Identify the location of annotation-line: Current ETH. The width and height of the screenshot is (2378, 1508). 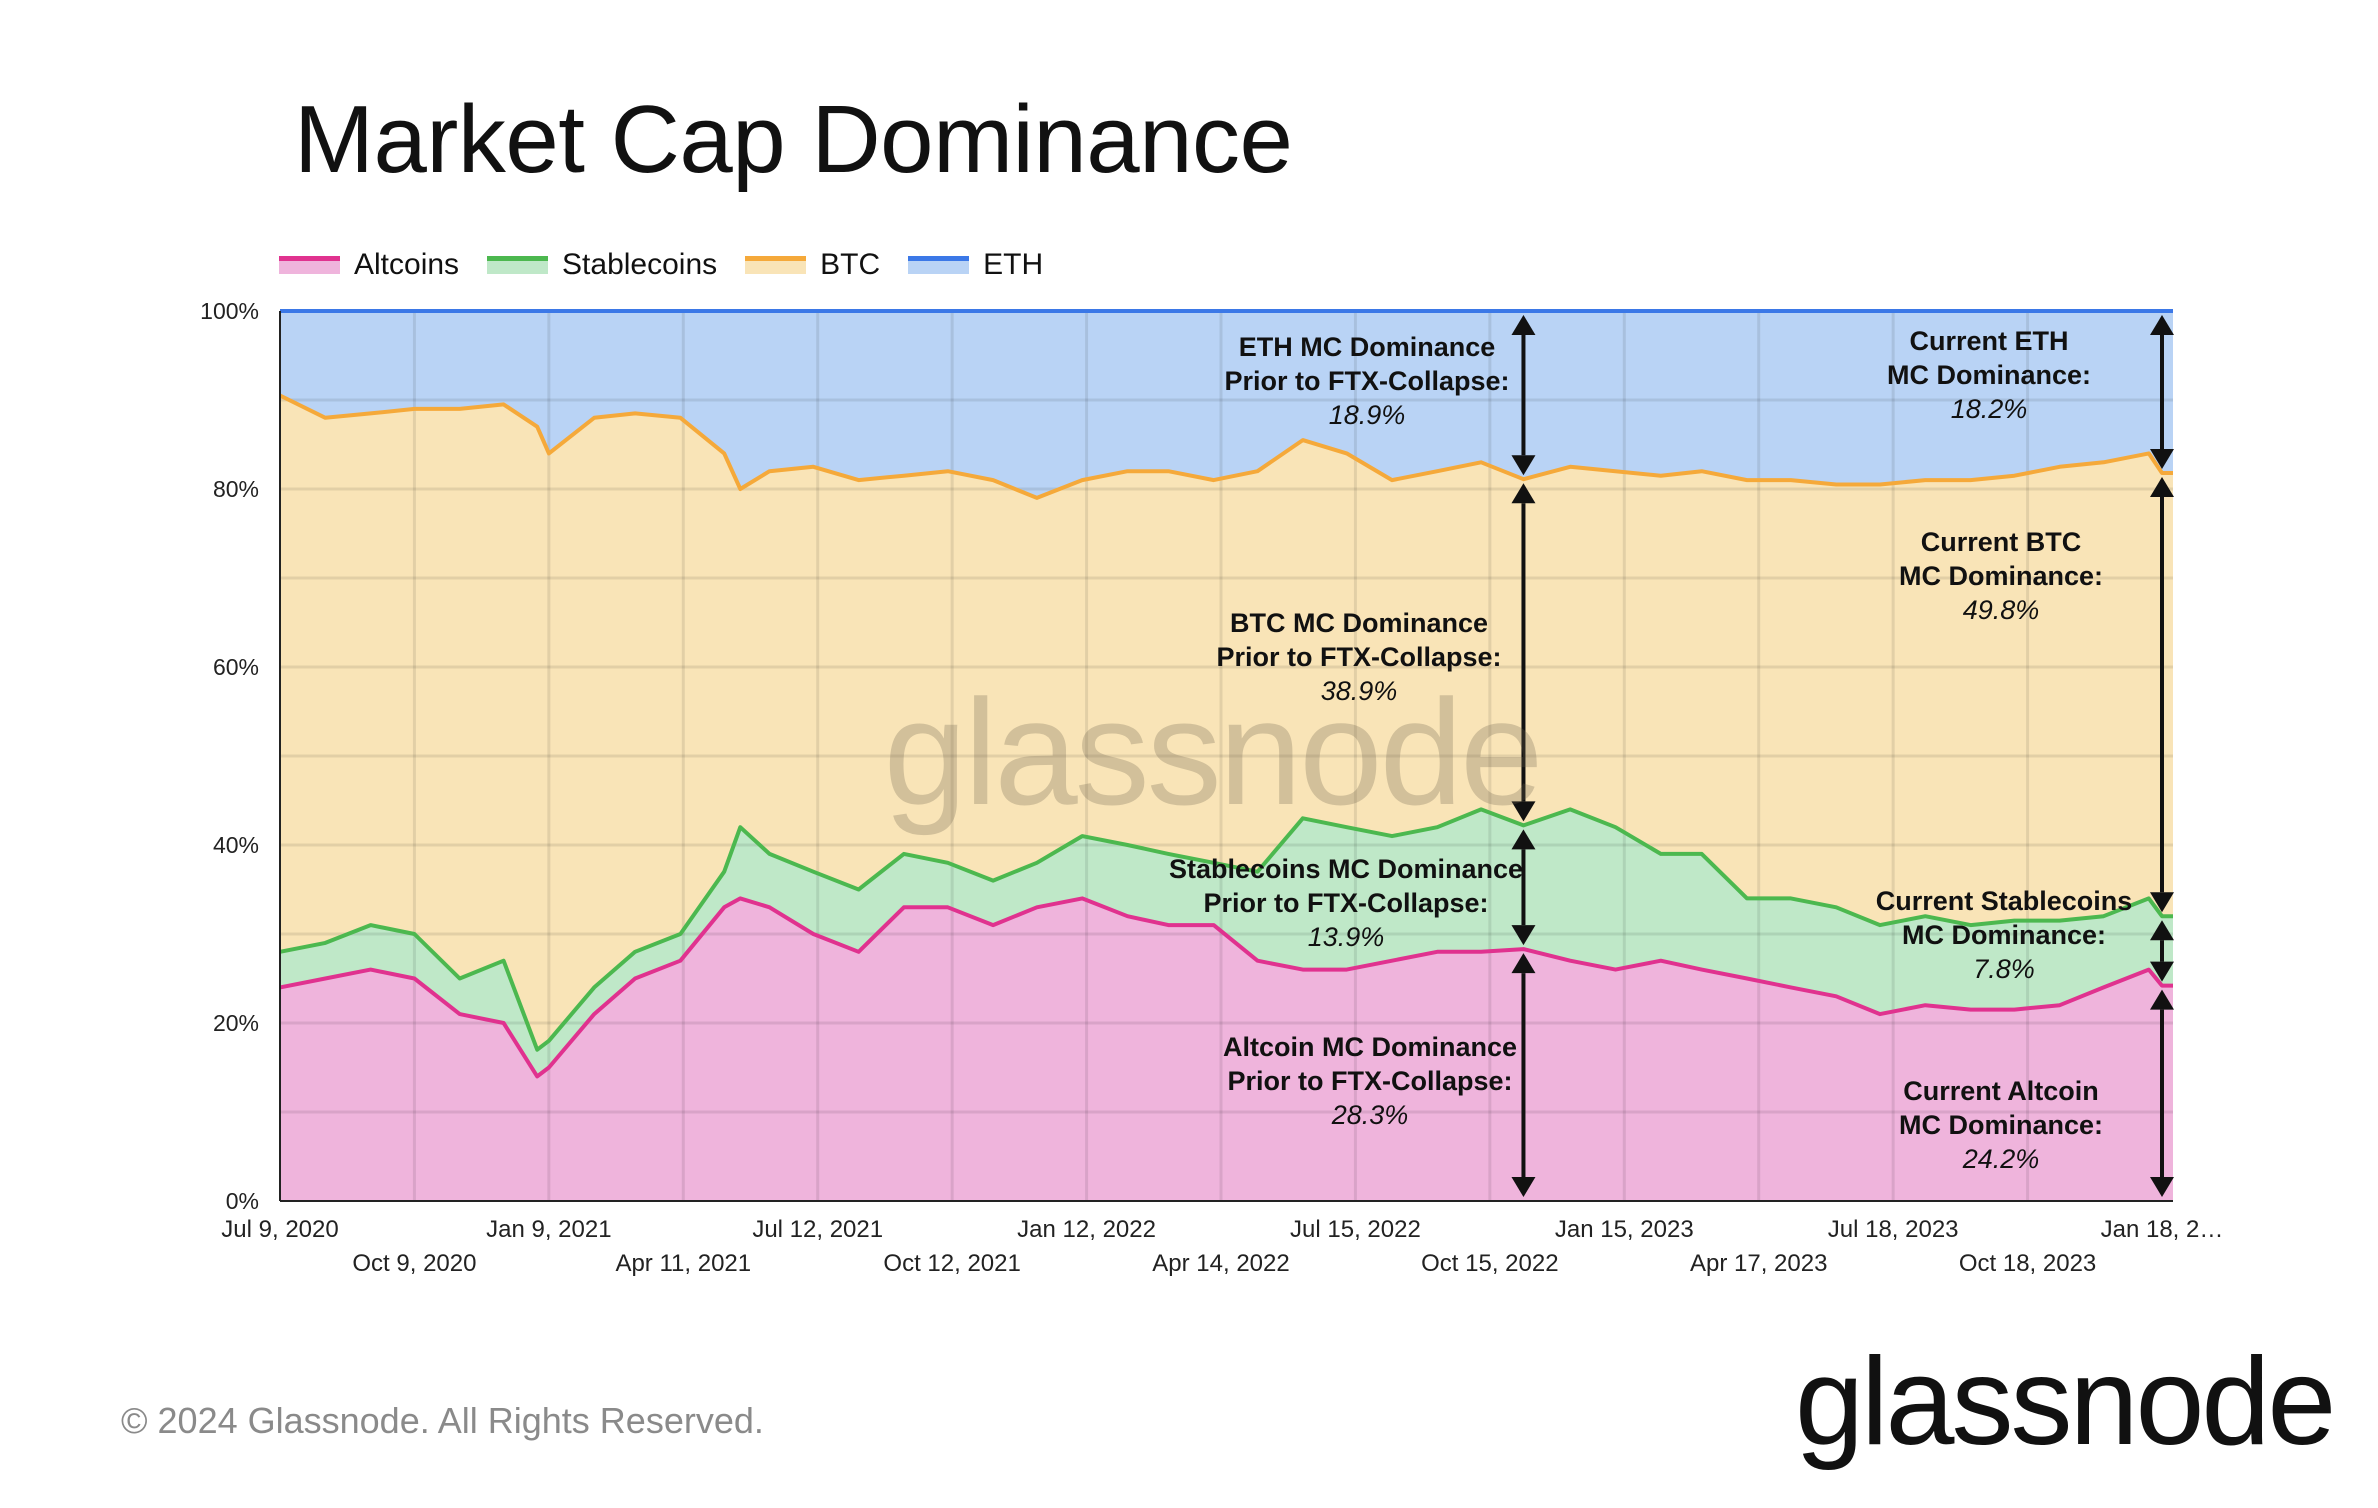
(1989, 341).